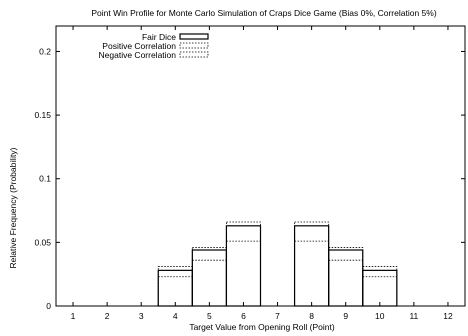 Image resolution: width=468 pixels, height=336 pixels. I want to click on x-tick-label: 5, so click(209, 316).